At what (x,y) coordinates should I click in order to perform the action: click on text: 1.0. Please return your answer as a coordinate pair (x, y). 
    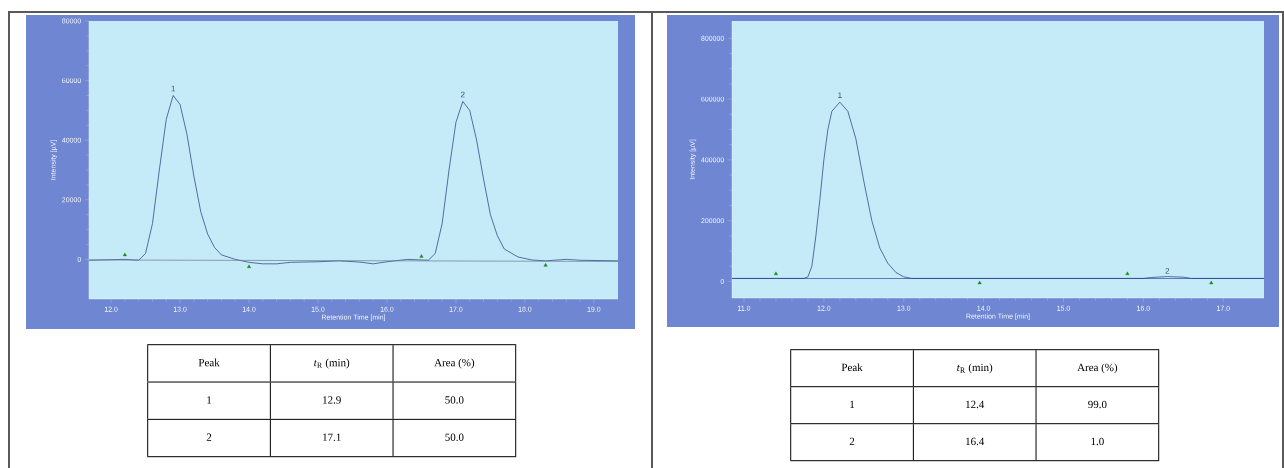
    Looking at the image, I should click on (1097, 441).